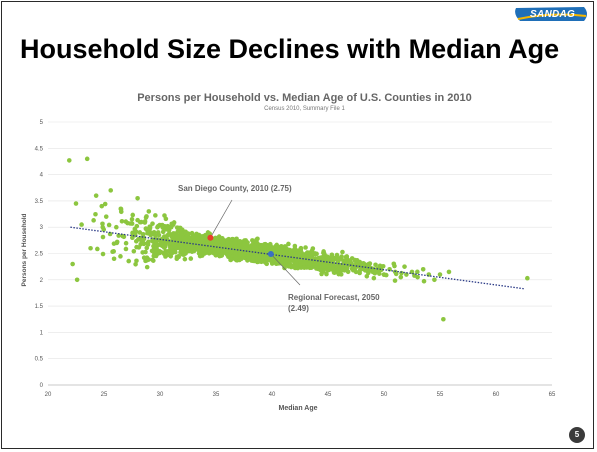 This screenshot has width=597, height=452. What do you see at coordinates (39, 255) in the screenshot?
I see `y-tick-label: 2.5` at bounding box center [39, 255].